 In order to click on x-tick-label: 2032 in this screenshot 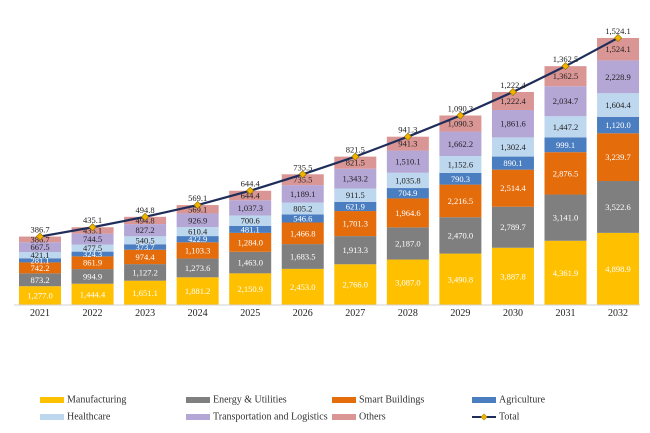, I will do `click(618, 313)`.